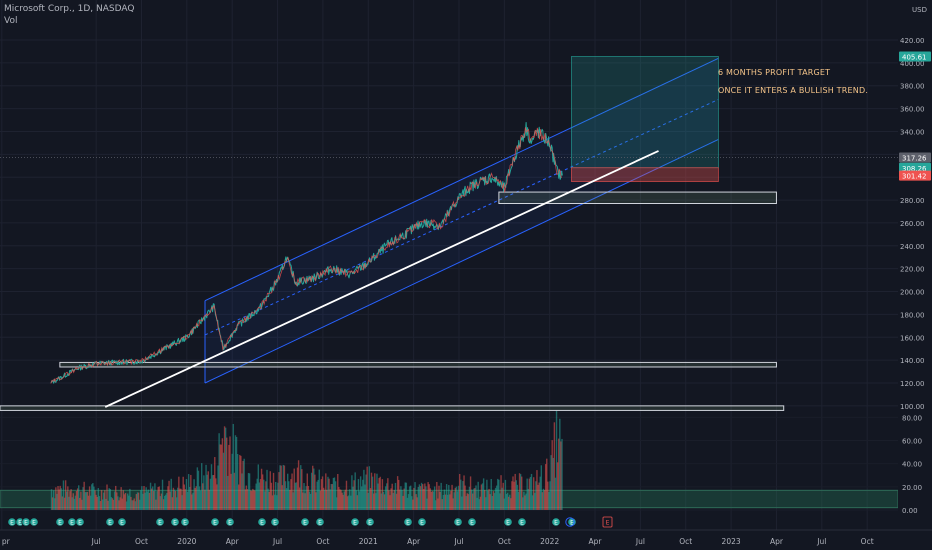 The image size is (932, 550). Describe the element at coordinates (777, 541) in the screenshot. I see `time-tick-label: Apr` at that location.